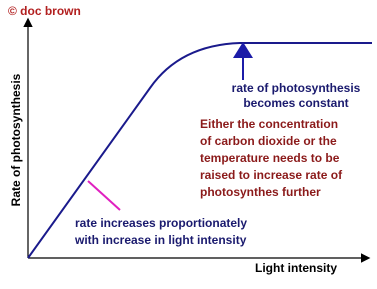 This screenshot has width=377, height=289. Describe the element at coordinates (269, 124) in the screenshot. I see `limiting-note: Either the concentration` at that location.